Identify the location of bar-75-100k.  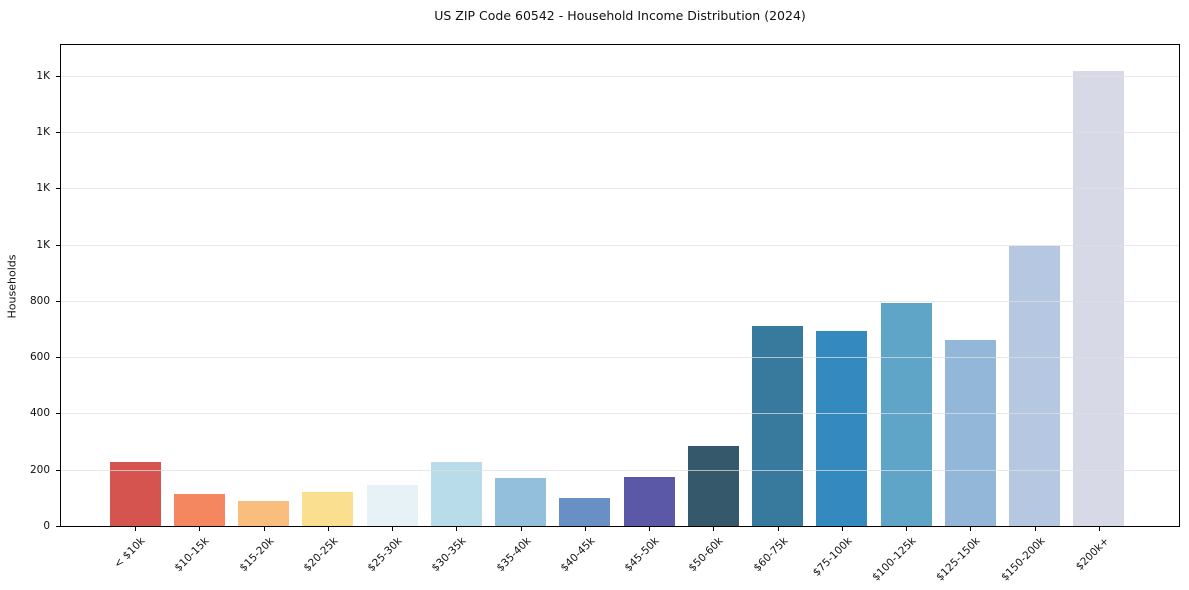
(842, 428).